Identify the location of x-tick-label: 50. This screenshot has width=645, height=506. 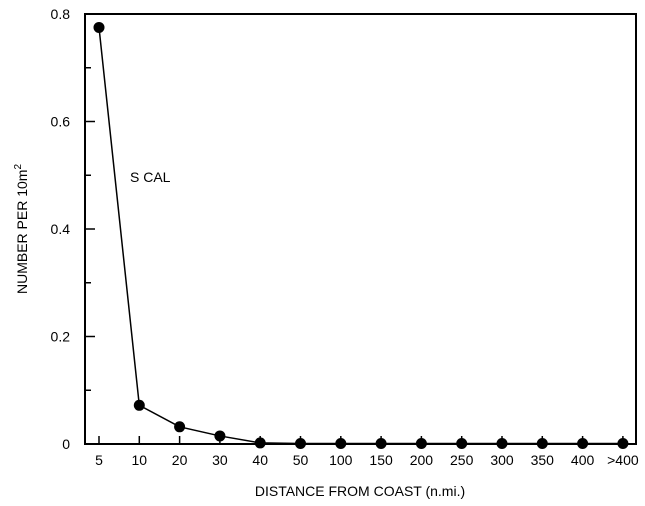
(301, 460).